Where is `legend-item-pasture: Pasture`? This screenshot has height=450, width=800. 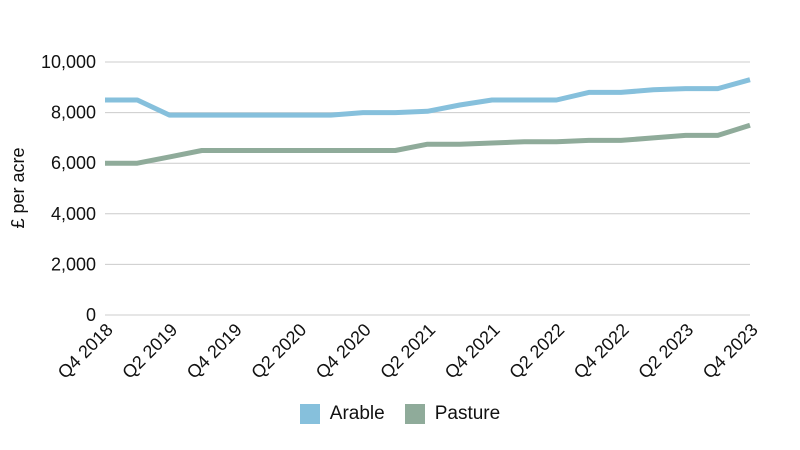 legend-item-pasture: Pasture is located at coordinates (452, 414).